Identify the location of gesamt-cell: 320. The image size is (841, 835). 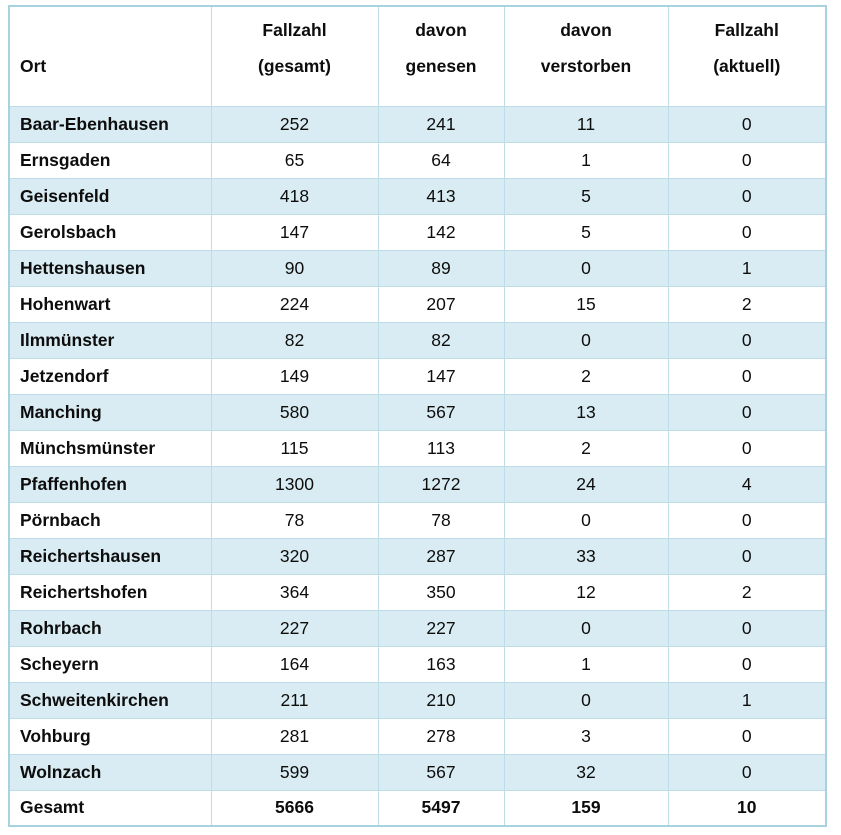
(294, 556).